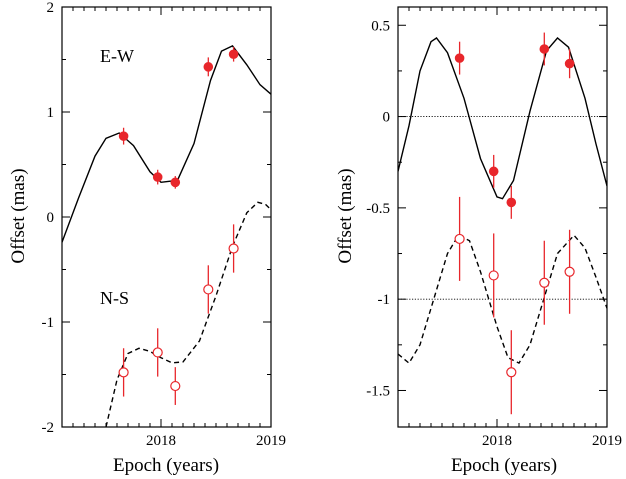 Image resolution: width=626 pixels, height=479 pixels. Describe the element at coordinates (51, 8) in the screenshot. I see `y-tick-label: 2` at that location.